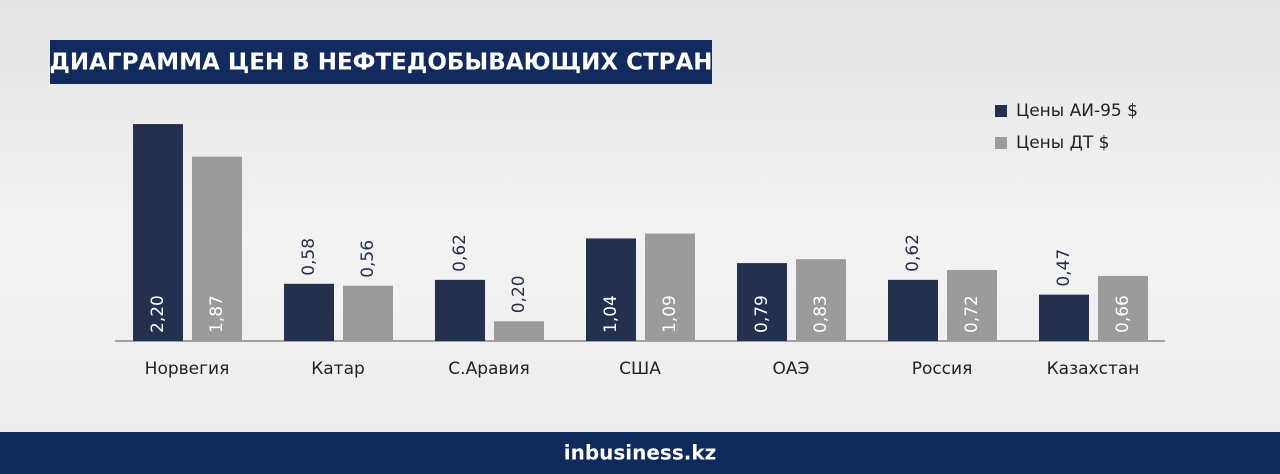  I want to click on value-label: 0,58, so click(309, 257).